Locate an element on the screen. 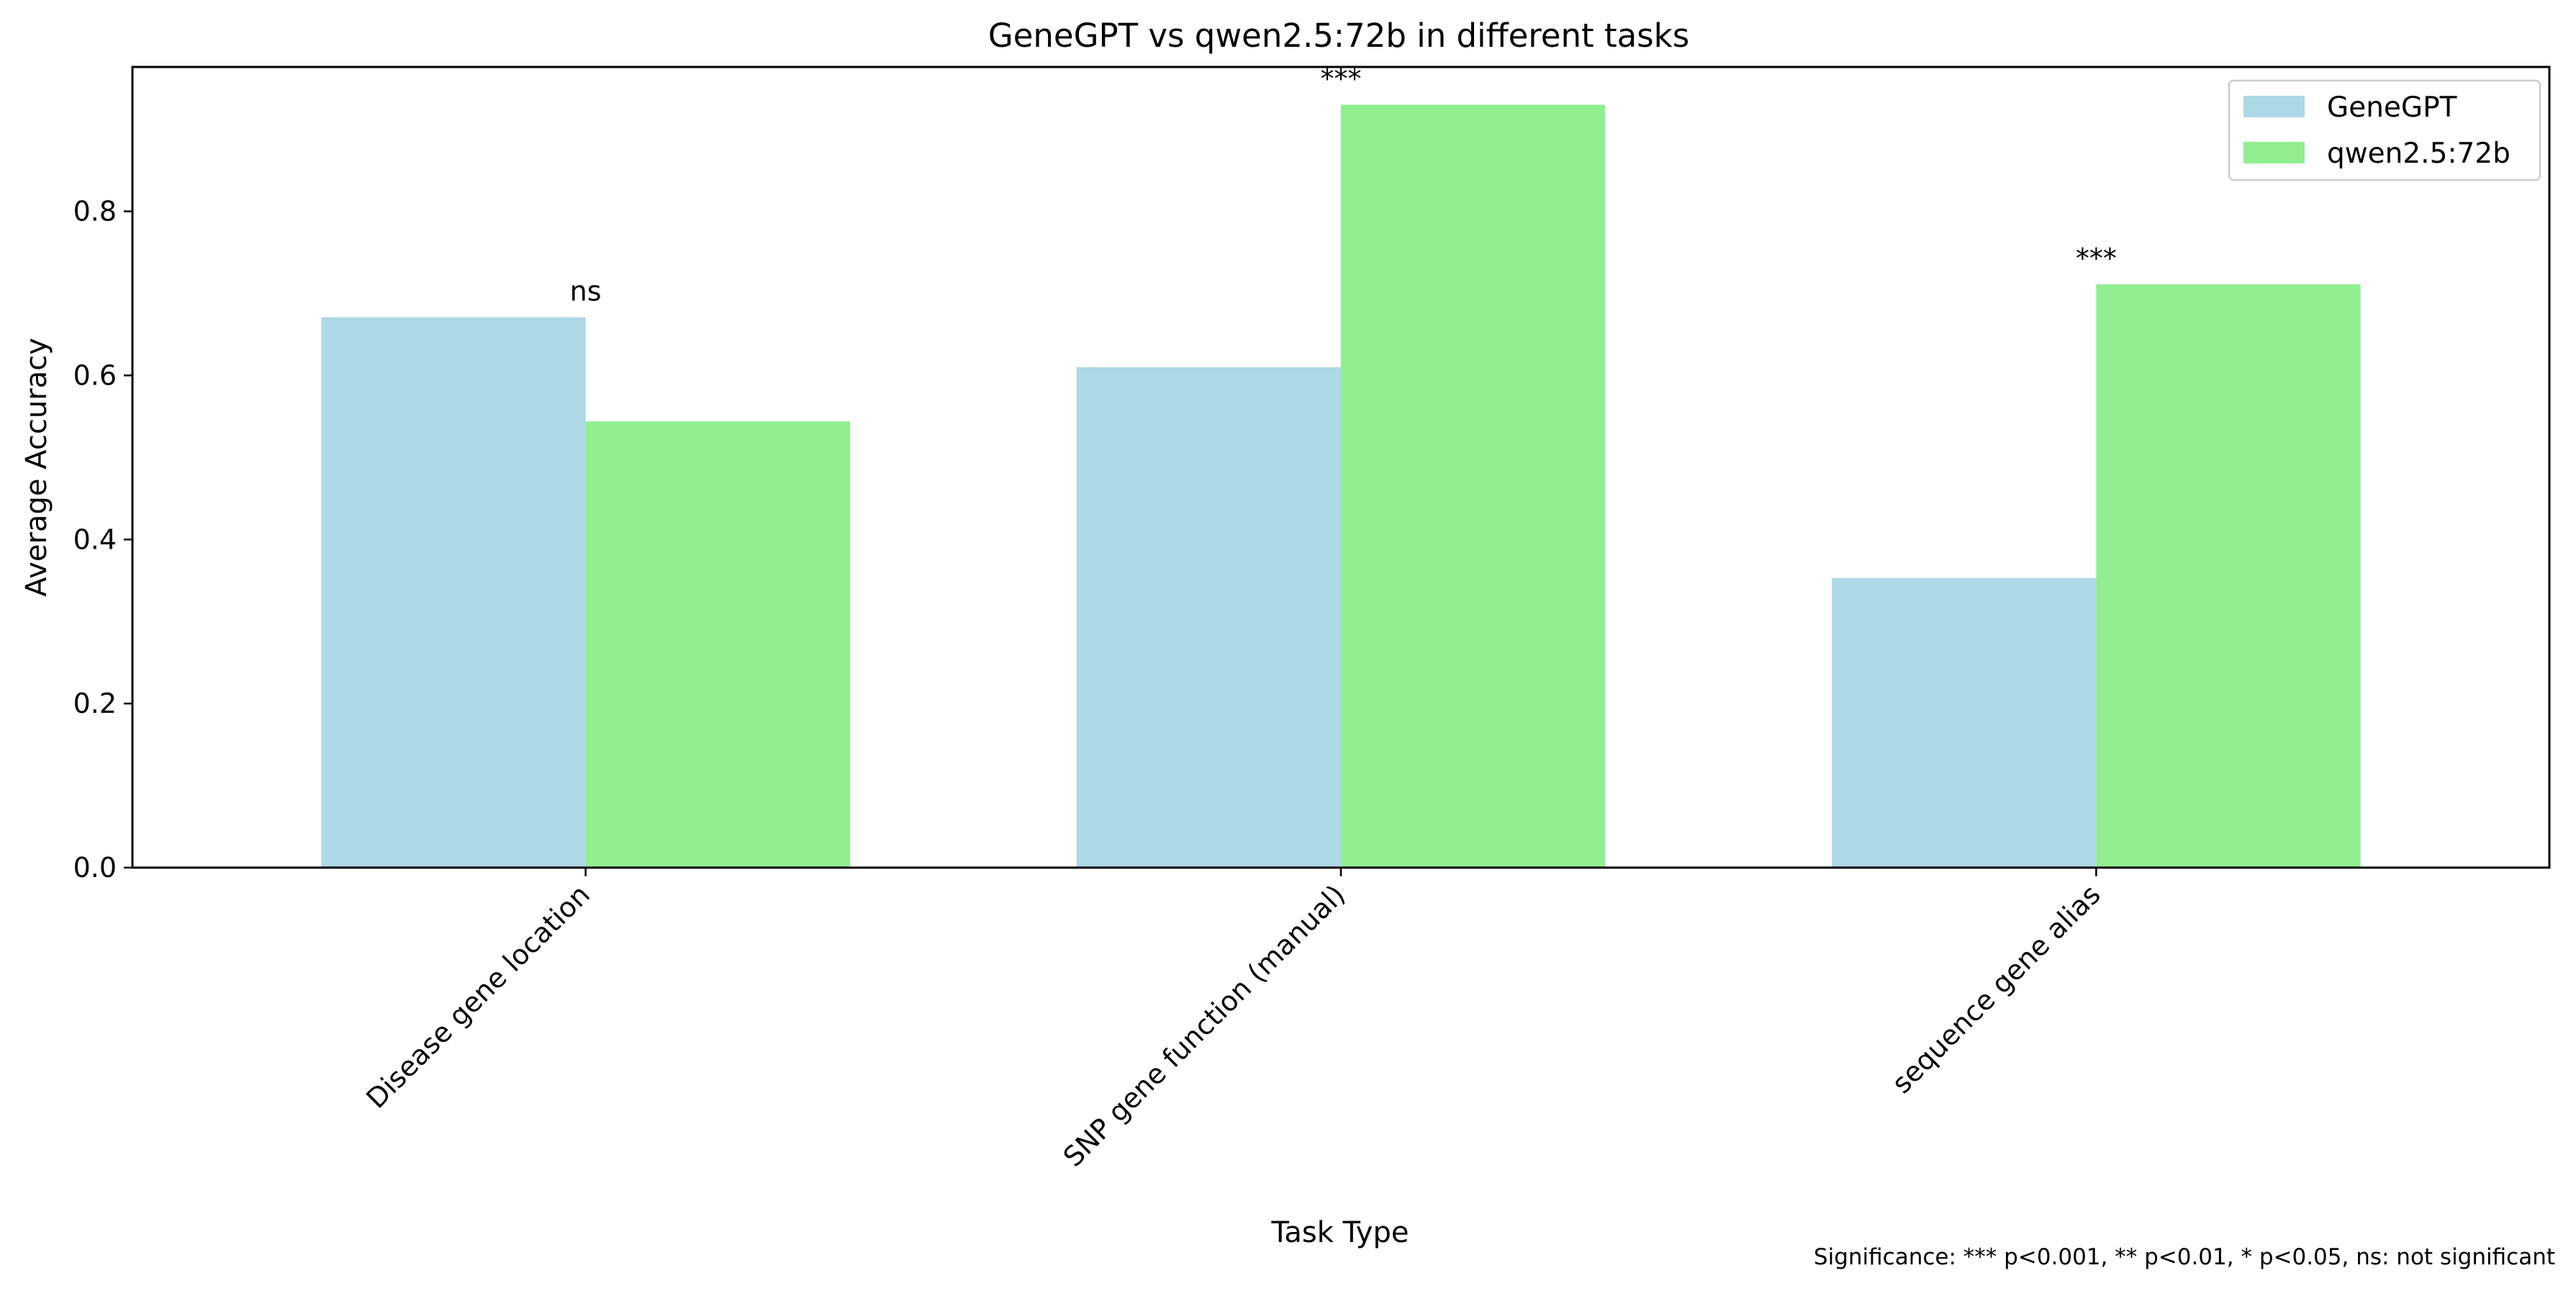 Image resolution: width=2576 pixels, height=1291 pixels. x-axis-label: Task Type is located at coordinates (1340, 1232).